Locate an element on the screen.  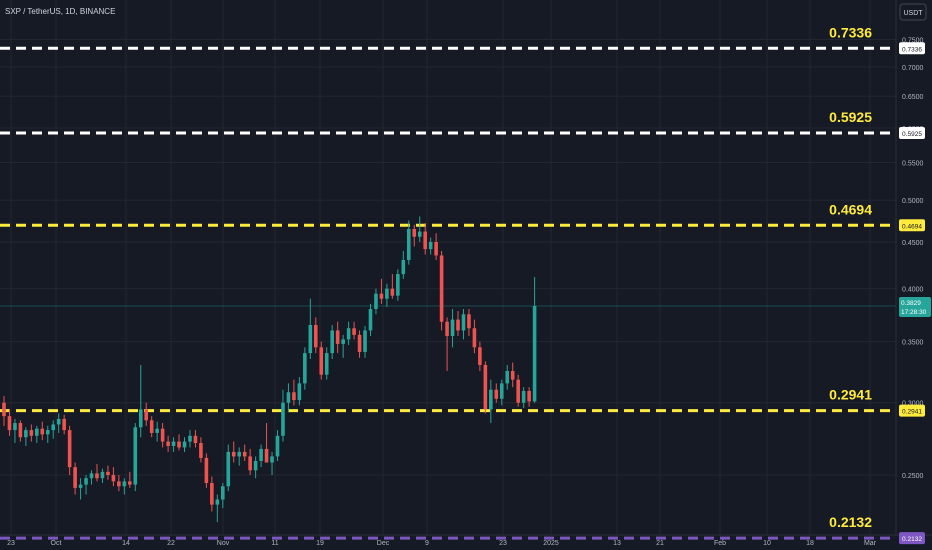
level-label: 0.5925 is located at coordinates (850, 117).